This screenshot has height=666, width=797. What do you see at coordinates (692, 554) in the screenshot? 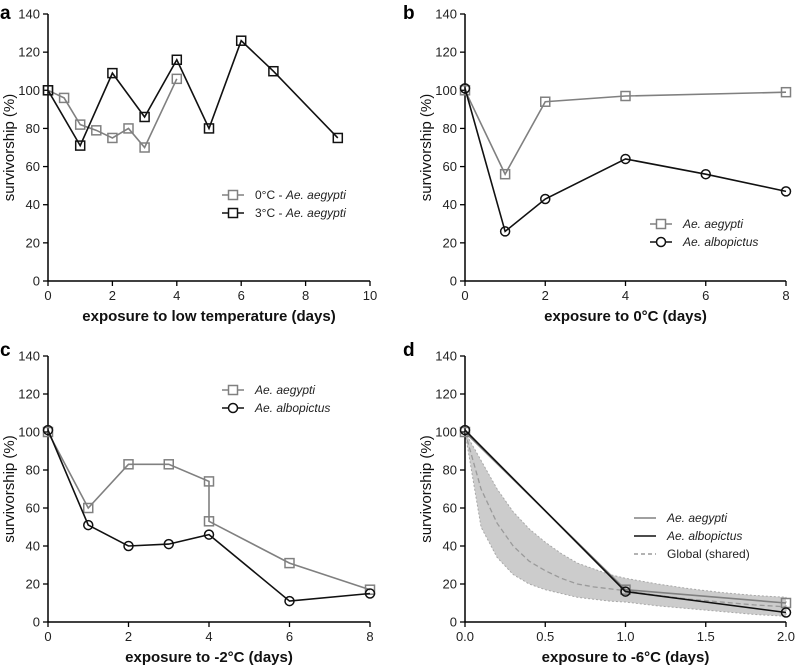
I see `legend-item: Global (shared)` at bounding box center [692, 554].